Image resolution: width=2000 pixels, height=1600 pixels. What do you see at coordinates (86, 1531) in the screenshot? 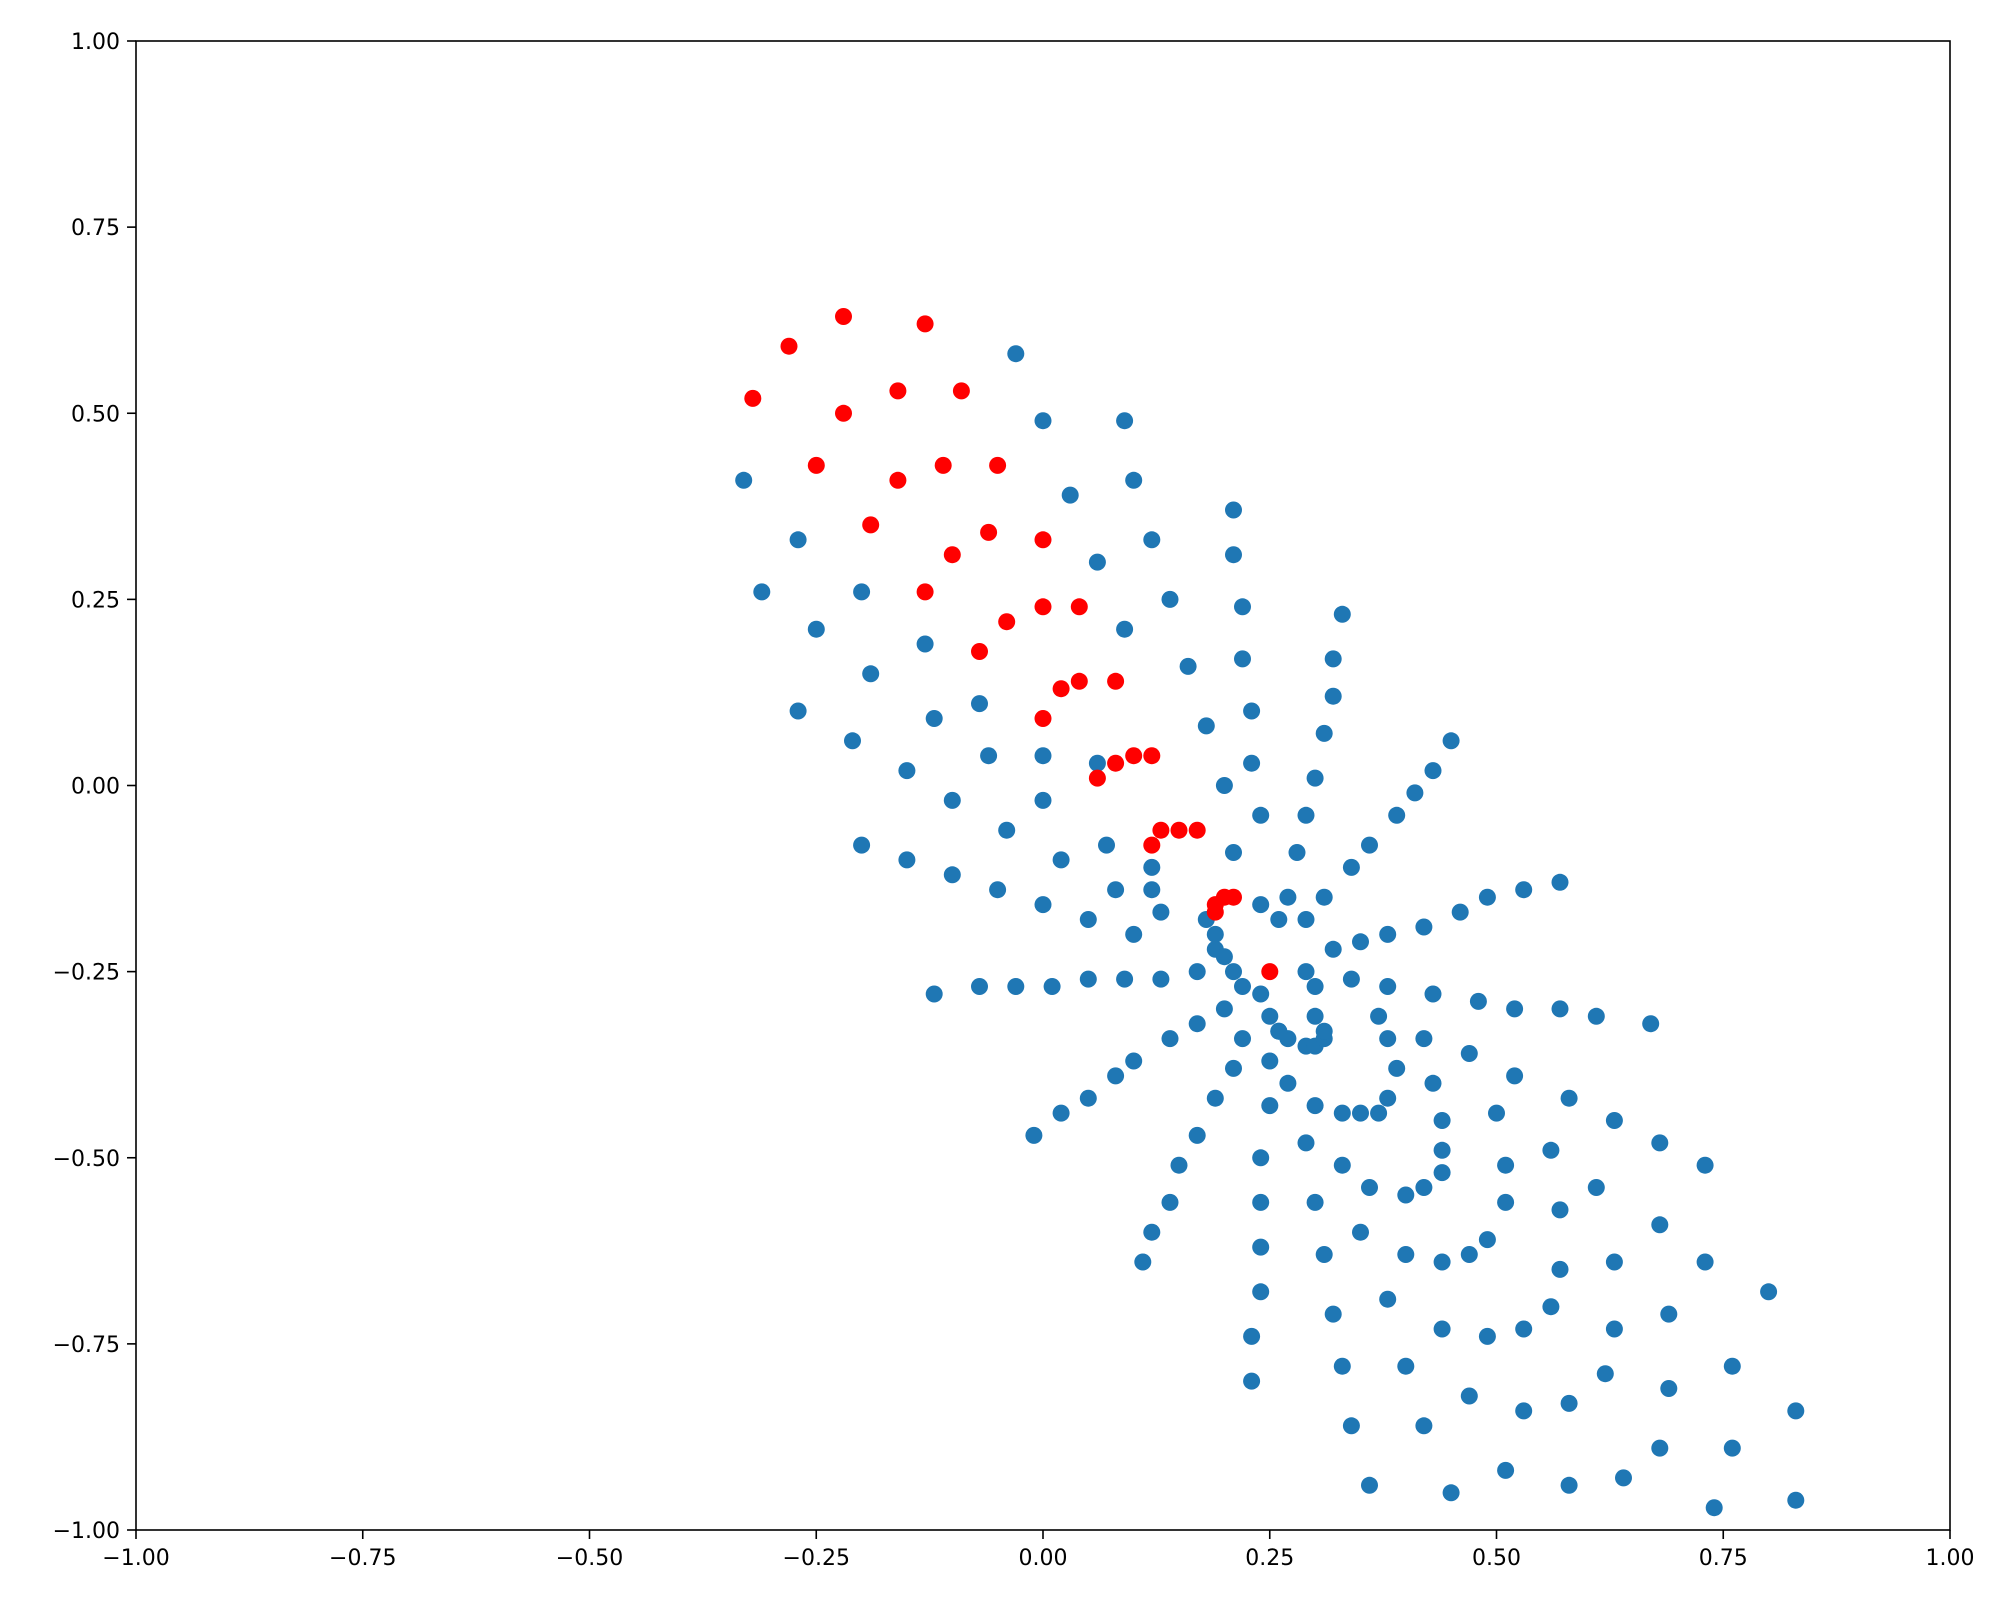
I see `y-tick-label: −1.00` at bounding box center [86, 1531].